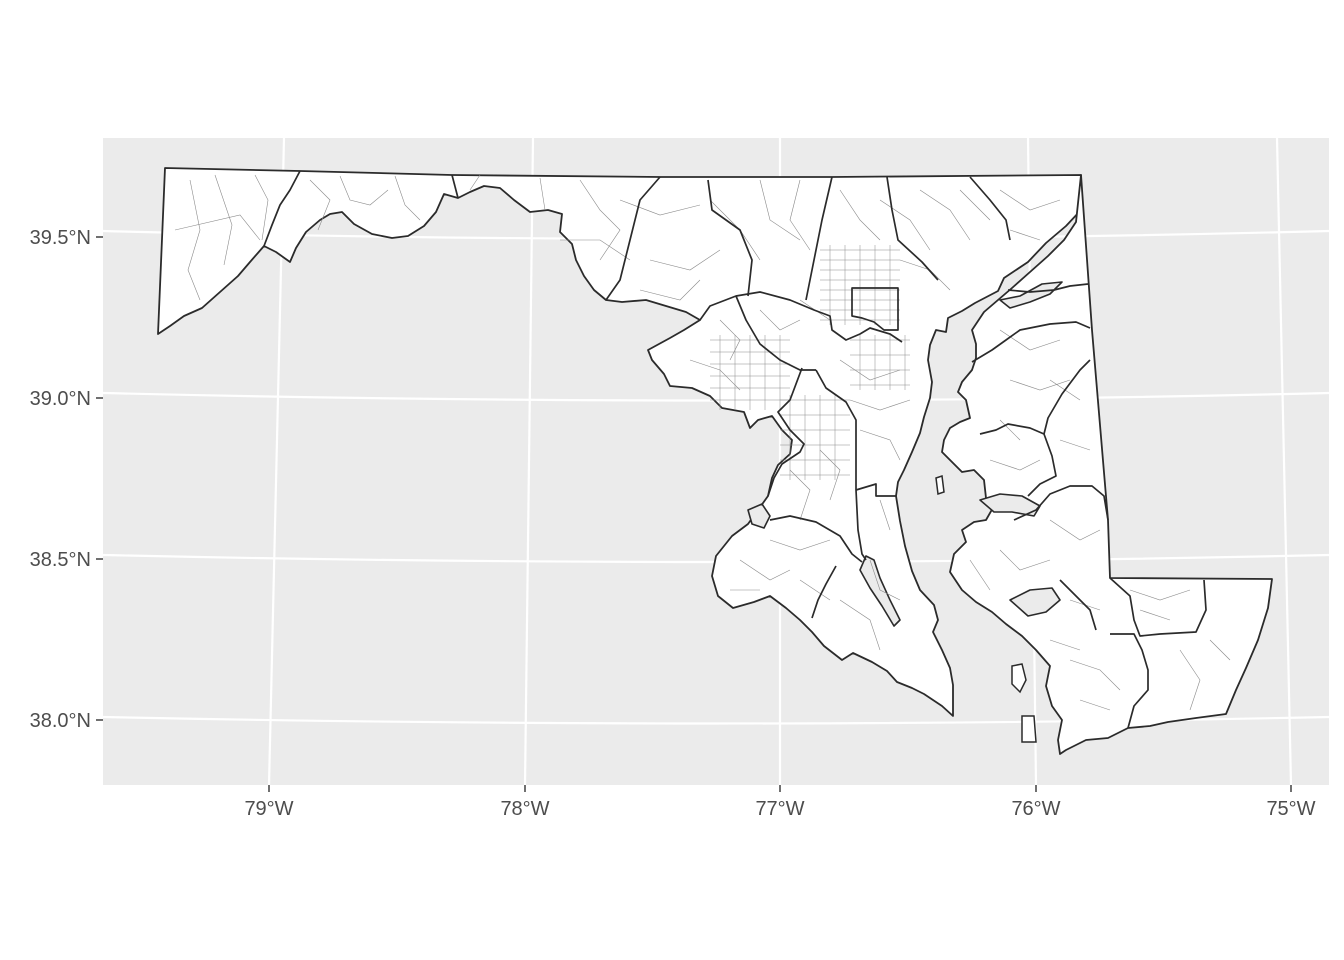 Image resolution: width=1344 pixels, height=960 pixels. I want to click on x-tick-label-77w: 77°W, so click(779, 809).